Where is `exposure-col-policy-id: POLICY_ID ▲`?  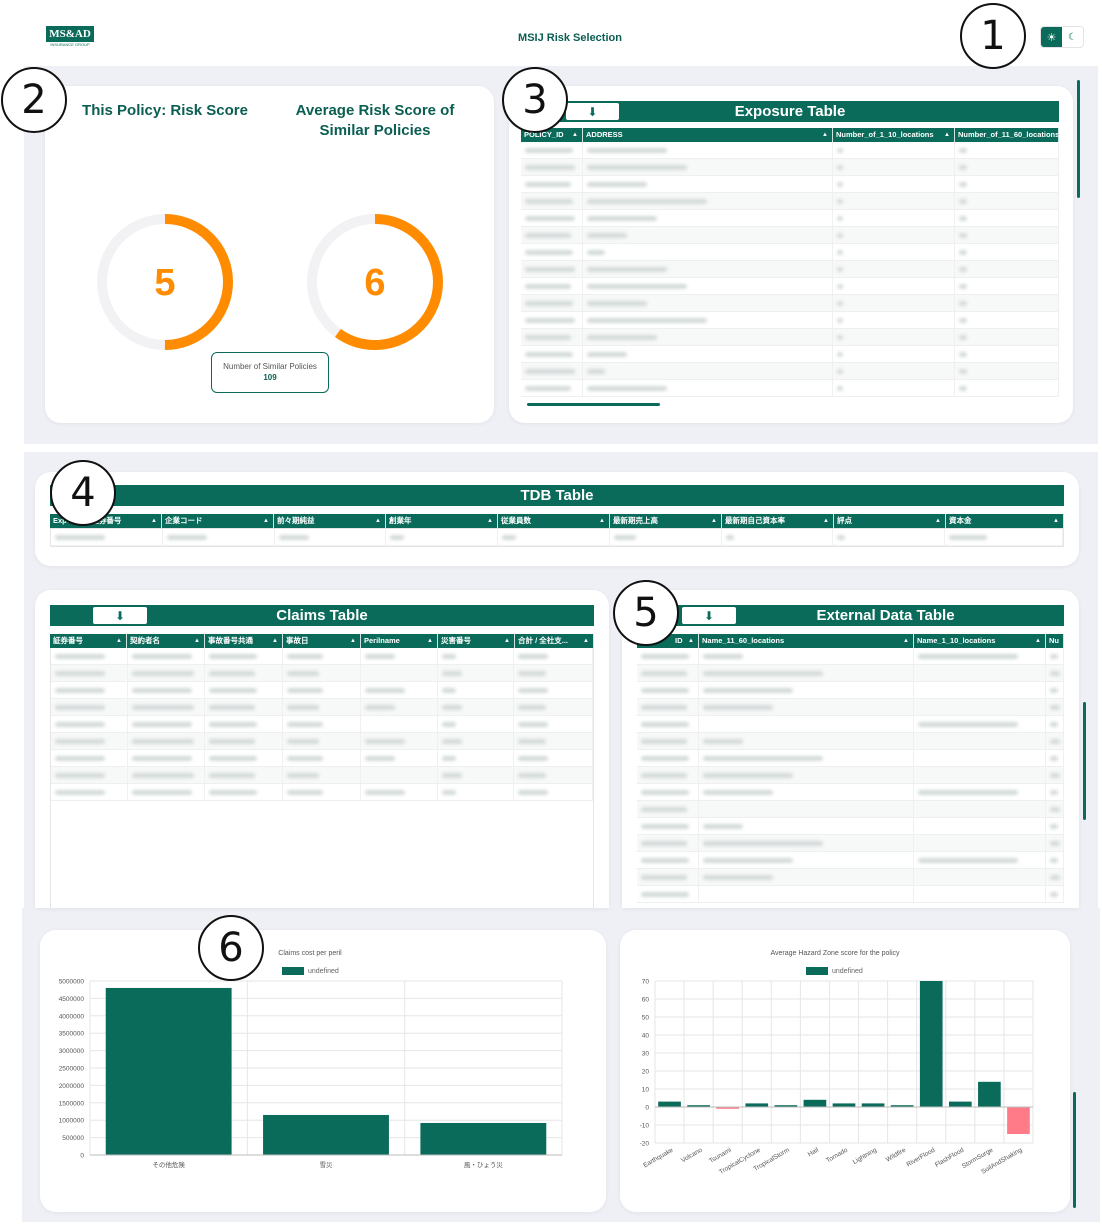 exposure-col-policy-id: POLICY_ID ▲ is located at coordinates (552, 135).